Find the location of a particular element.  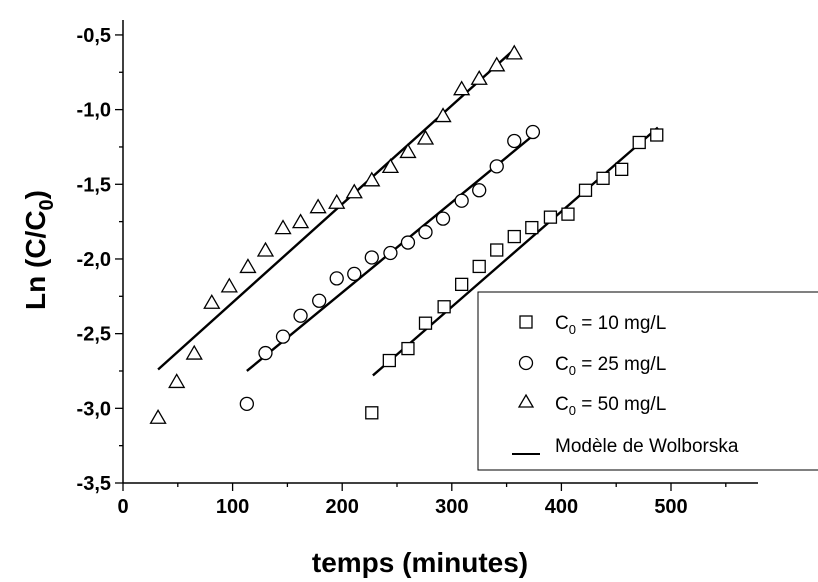

legend-box is located at coordinates (647, 381).